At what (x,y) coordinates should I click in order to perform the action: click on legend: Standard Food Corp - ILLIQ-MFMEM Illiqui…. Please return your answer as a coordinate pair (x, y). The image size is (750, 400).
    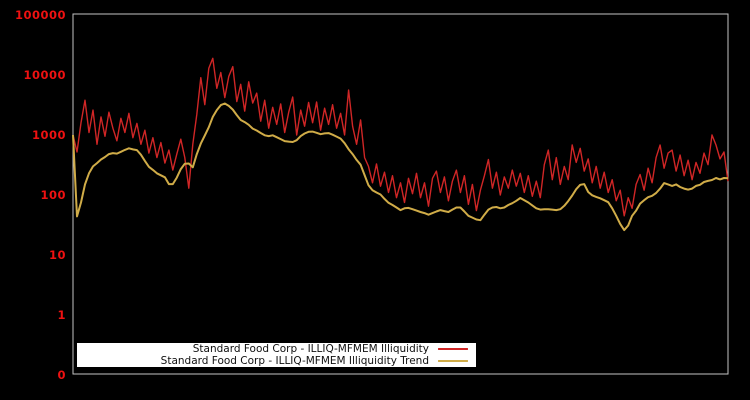
    Looking at the image, I should click on (276, 355).